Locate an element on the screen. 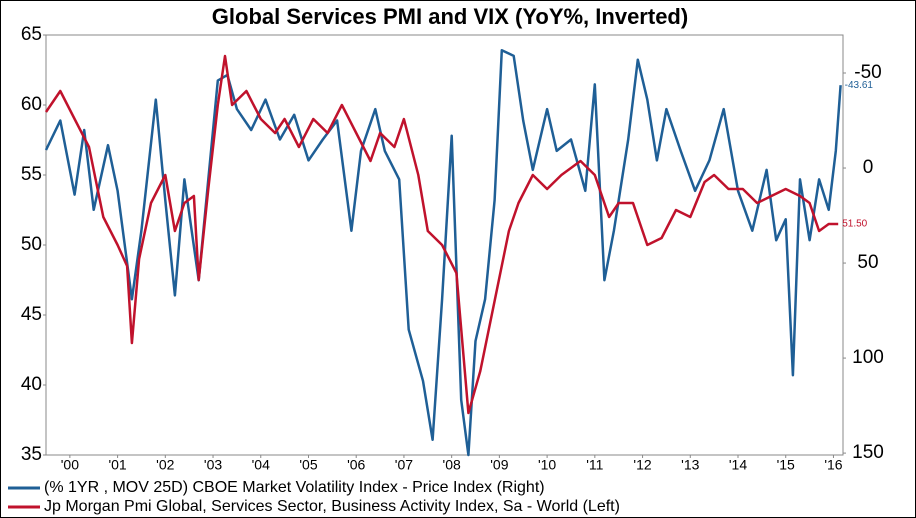 Image resolution: width=916 pixels, height=518 pixels. x-tick-label: '07 is located at coordinates (404, 465).